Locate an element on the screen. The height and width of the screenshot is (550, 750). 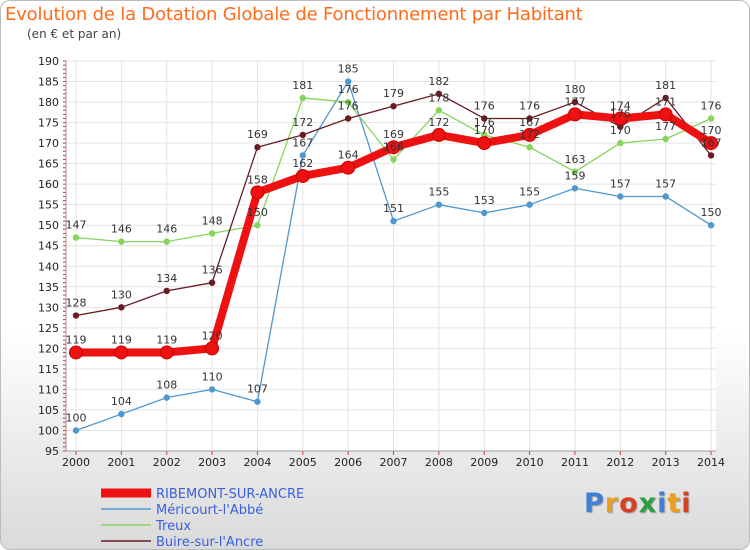
y-tick-label: 155 is located at coordinates (48, 205).